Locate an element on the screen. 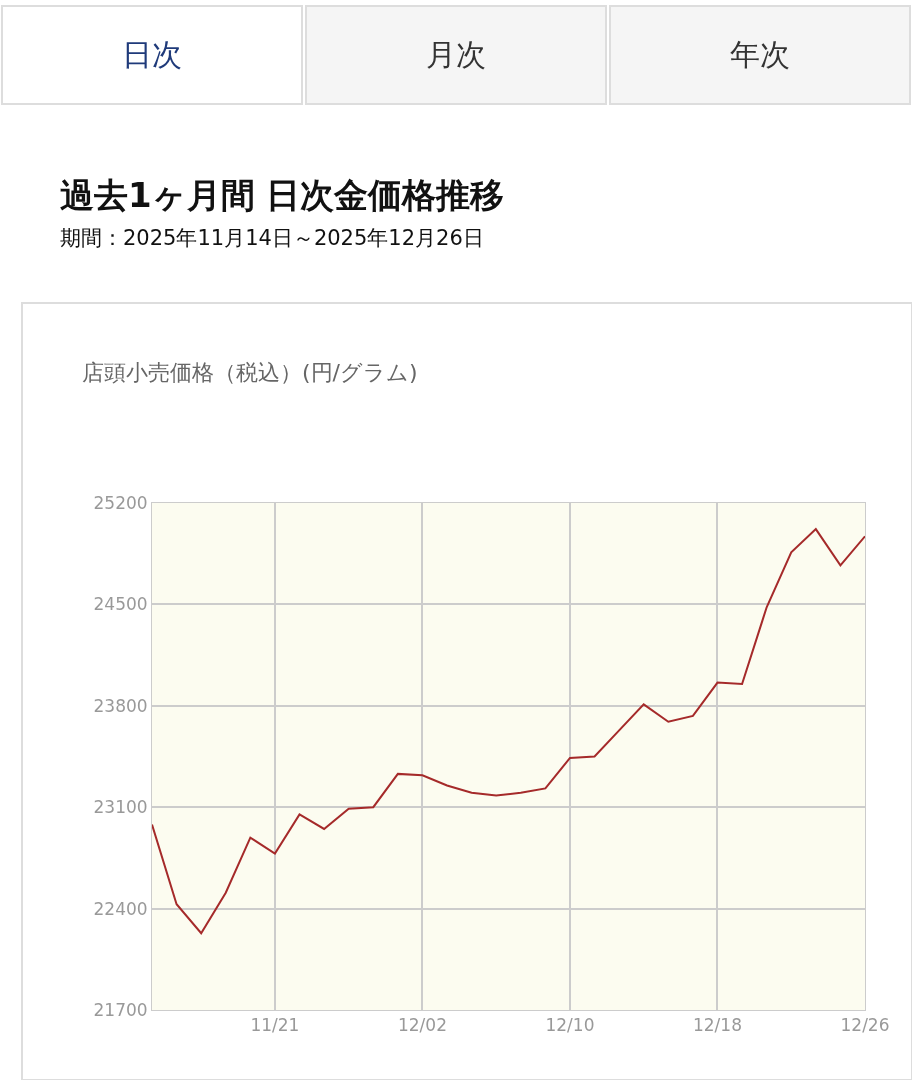 The image size is (912, 1080). x-tick-label: 12/26 is located at coordinates (865, 1025).